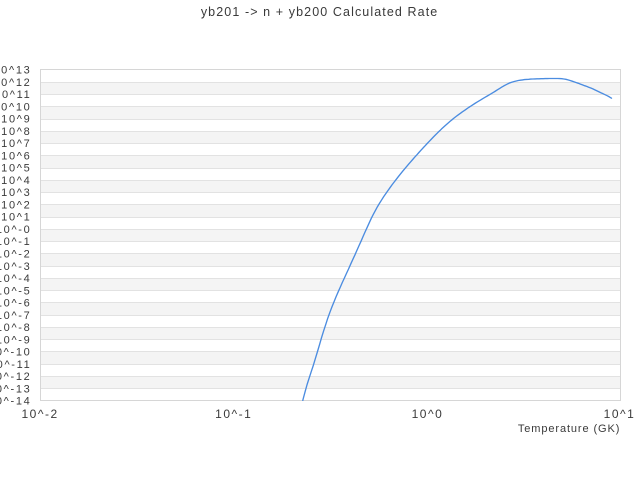 Image resolution: width=640 pixels, height=480 pixels. What do you see at coordinates (16, 291) in the screenshot?
I see `svg-text: 10^-5` at bounding box center [16, 291].